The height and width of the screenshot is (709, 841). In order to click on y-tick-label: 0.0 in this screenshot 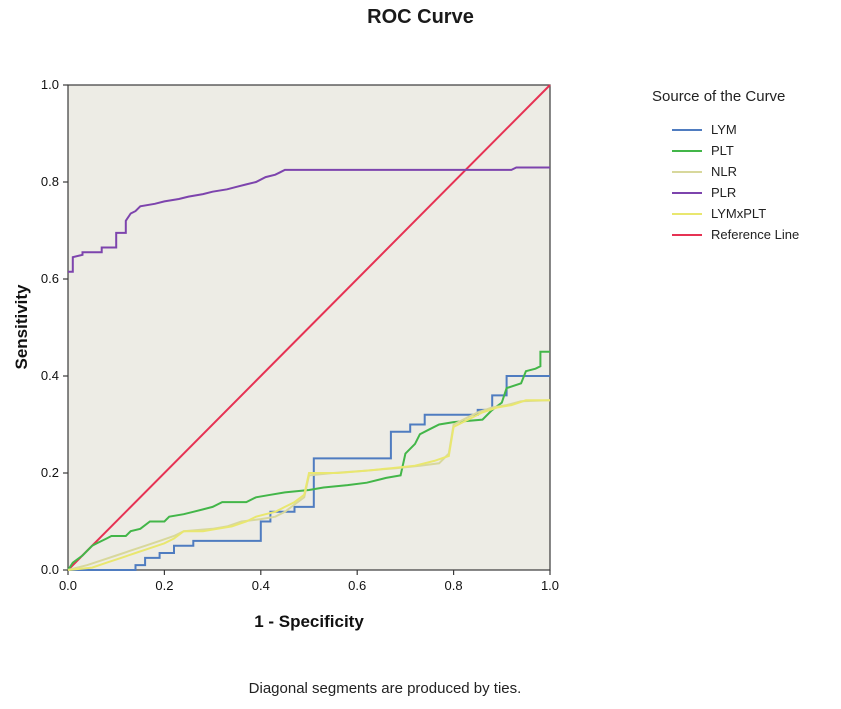, I will do `click(50, 569)`.